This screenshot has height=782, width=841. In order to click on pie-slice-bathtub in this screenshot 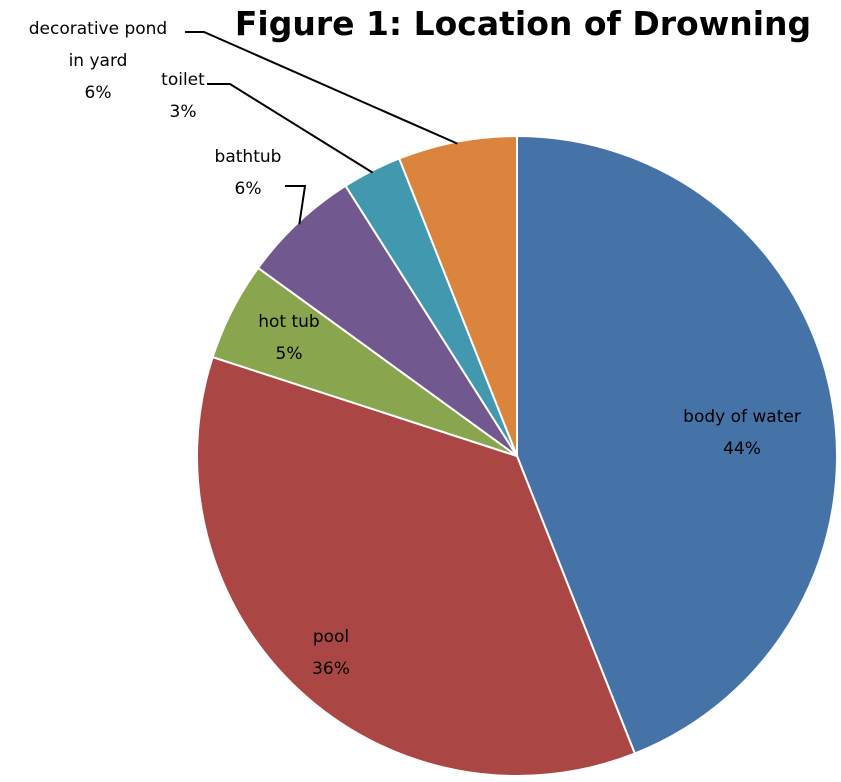, I will do `click(387, 320)`.